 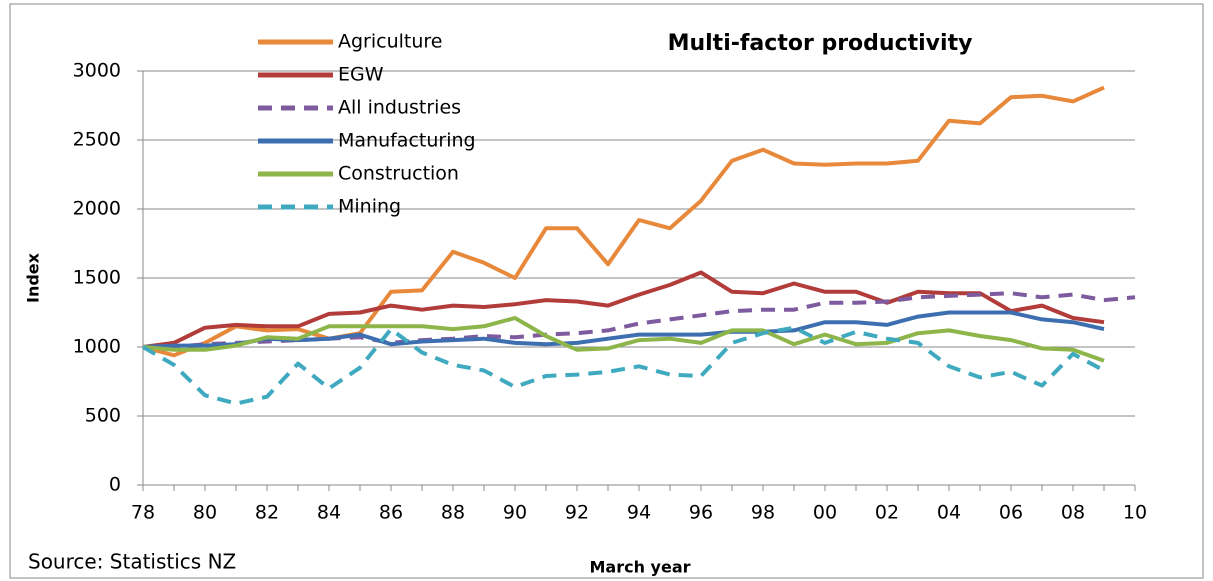 I want to click on x-tick-label: 04, so click(x=949, y=513).